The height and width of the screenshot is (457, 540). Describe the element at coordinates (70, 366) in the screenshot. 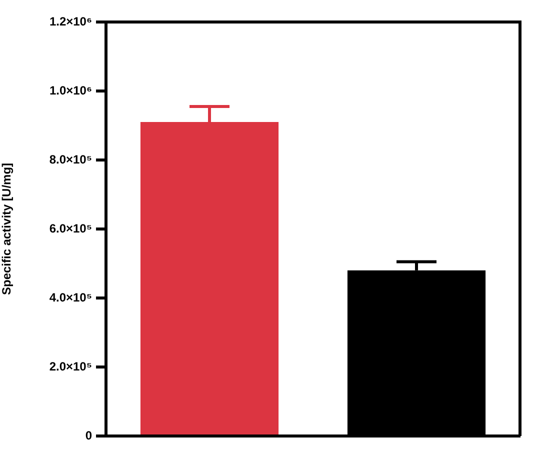

I see `y-tick-label: 2.0×10⁵` at that location.